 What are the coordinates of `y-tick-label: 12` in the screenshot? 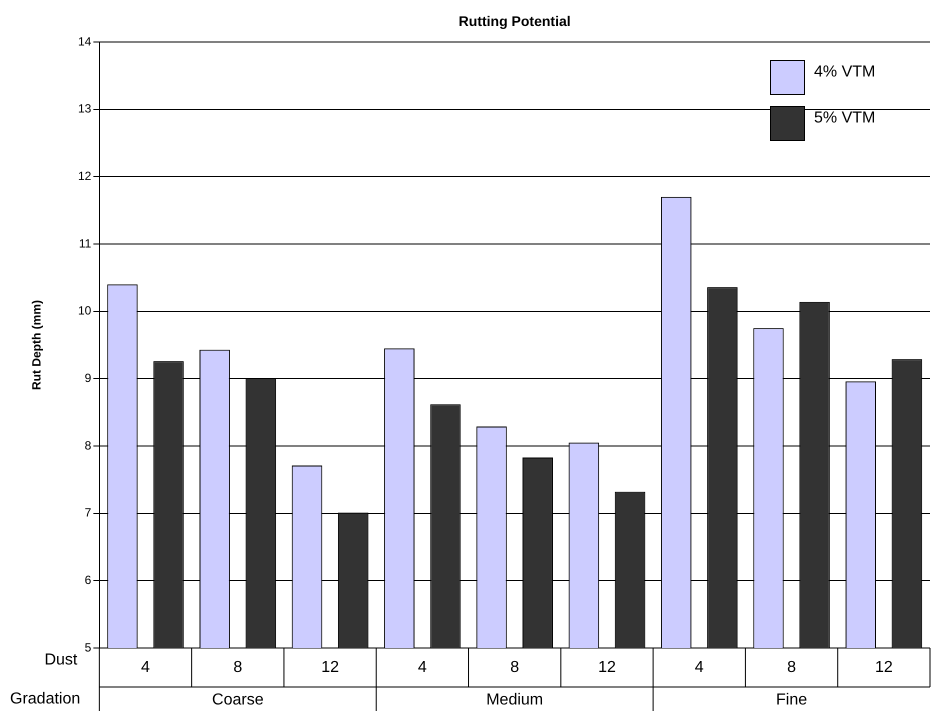 It's located at (85, 175).